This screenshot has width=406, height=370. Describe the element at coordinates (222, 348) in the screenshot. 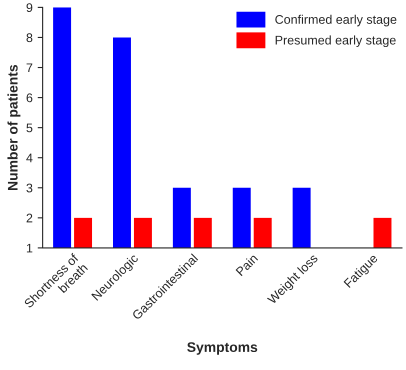

I see `x-axis-title: Symptoms` at that location.